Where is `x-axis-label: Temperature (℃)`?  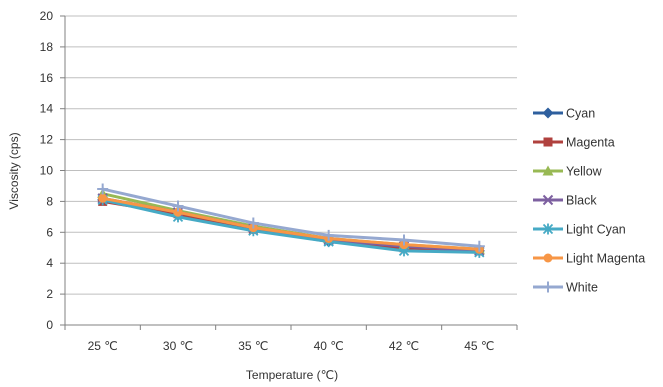 x-axis-label: Temperature (℃) is located at coordinates (292, 375).